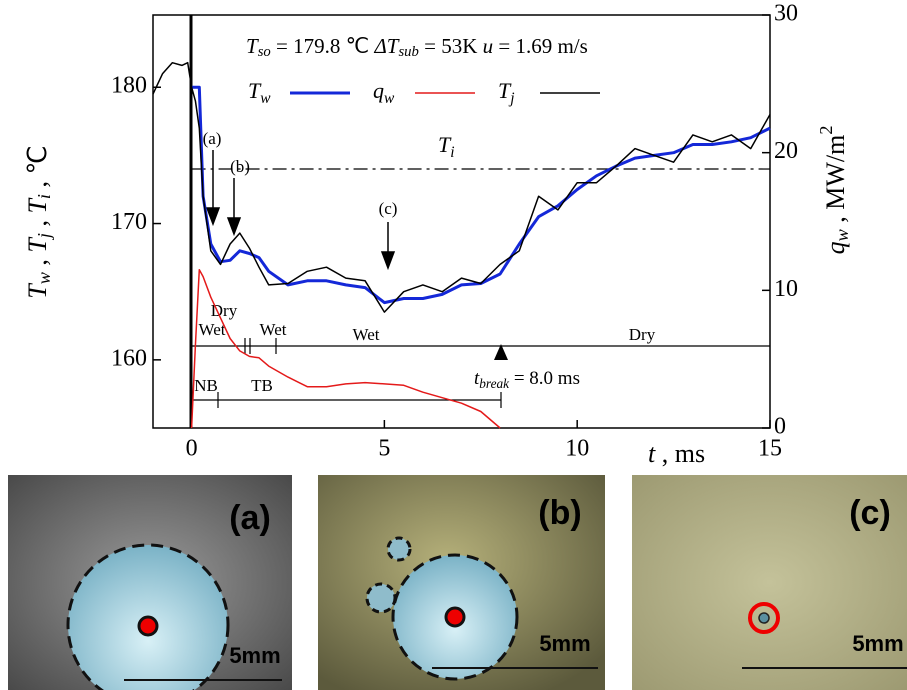  I want to click on photo: (c) 5mm, so click(769, 582).